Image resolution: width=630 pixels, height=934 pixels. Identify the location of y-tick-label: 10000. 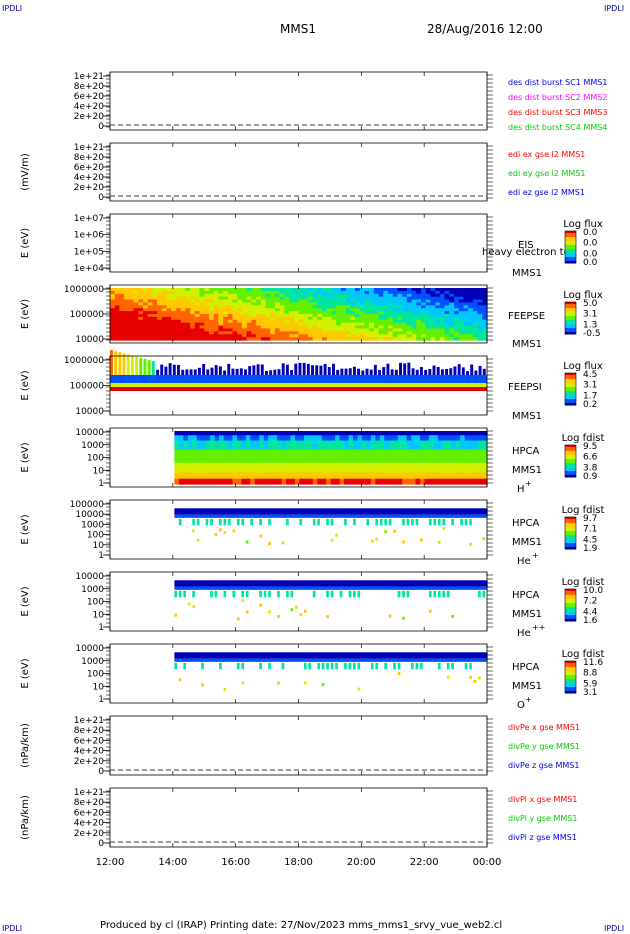
(89, 515).